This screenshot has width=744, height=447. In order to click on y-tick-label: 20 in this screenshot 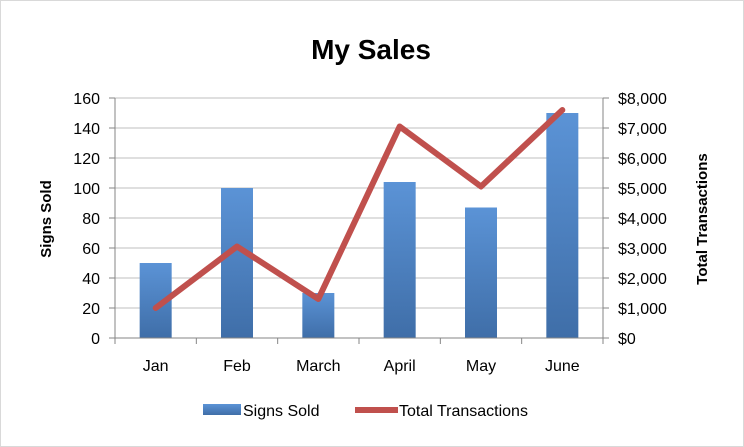, I will do `click(91, 309)`.